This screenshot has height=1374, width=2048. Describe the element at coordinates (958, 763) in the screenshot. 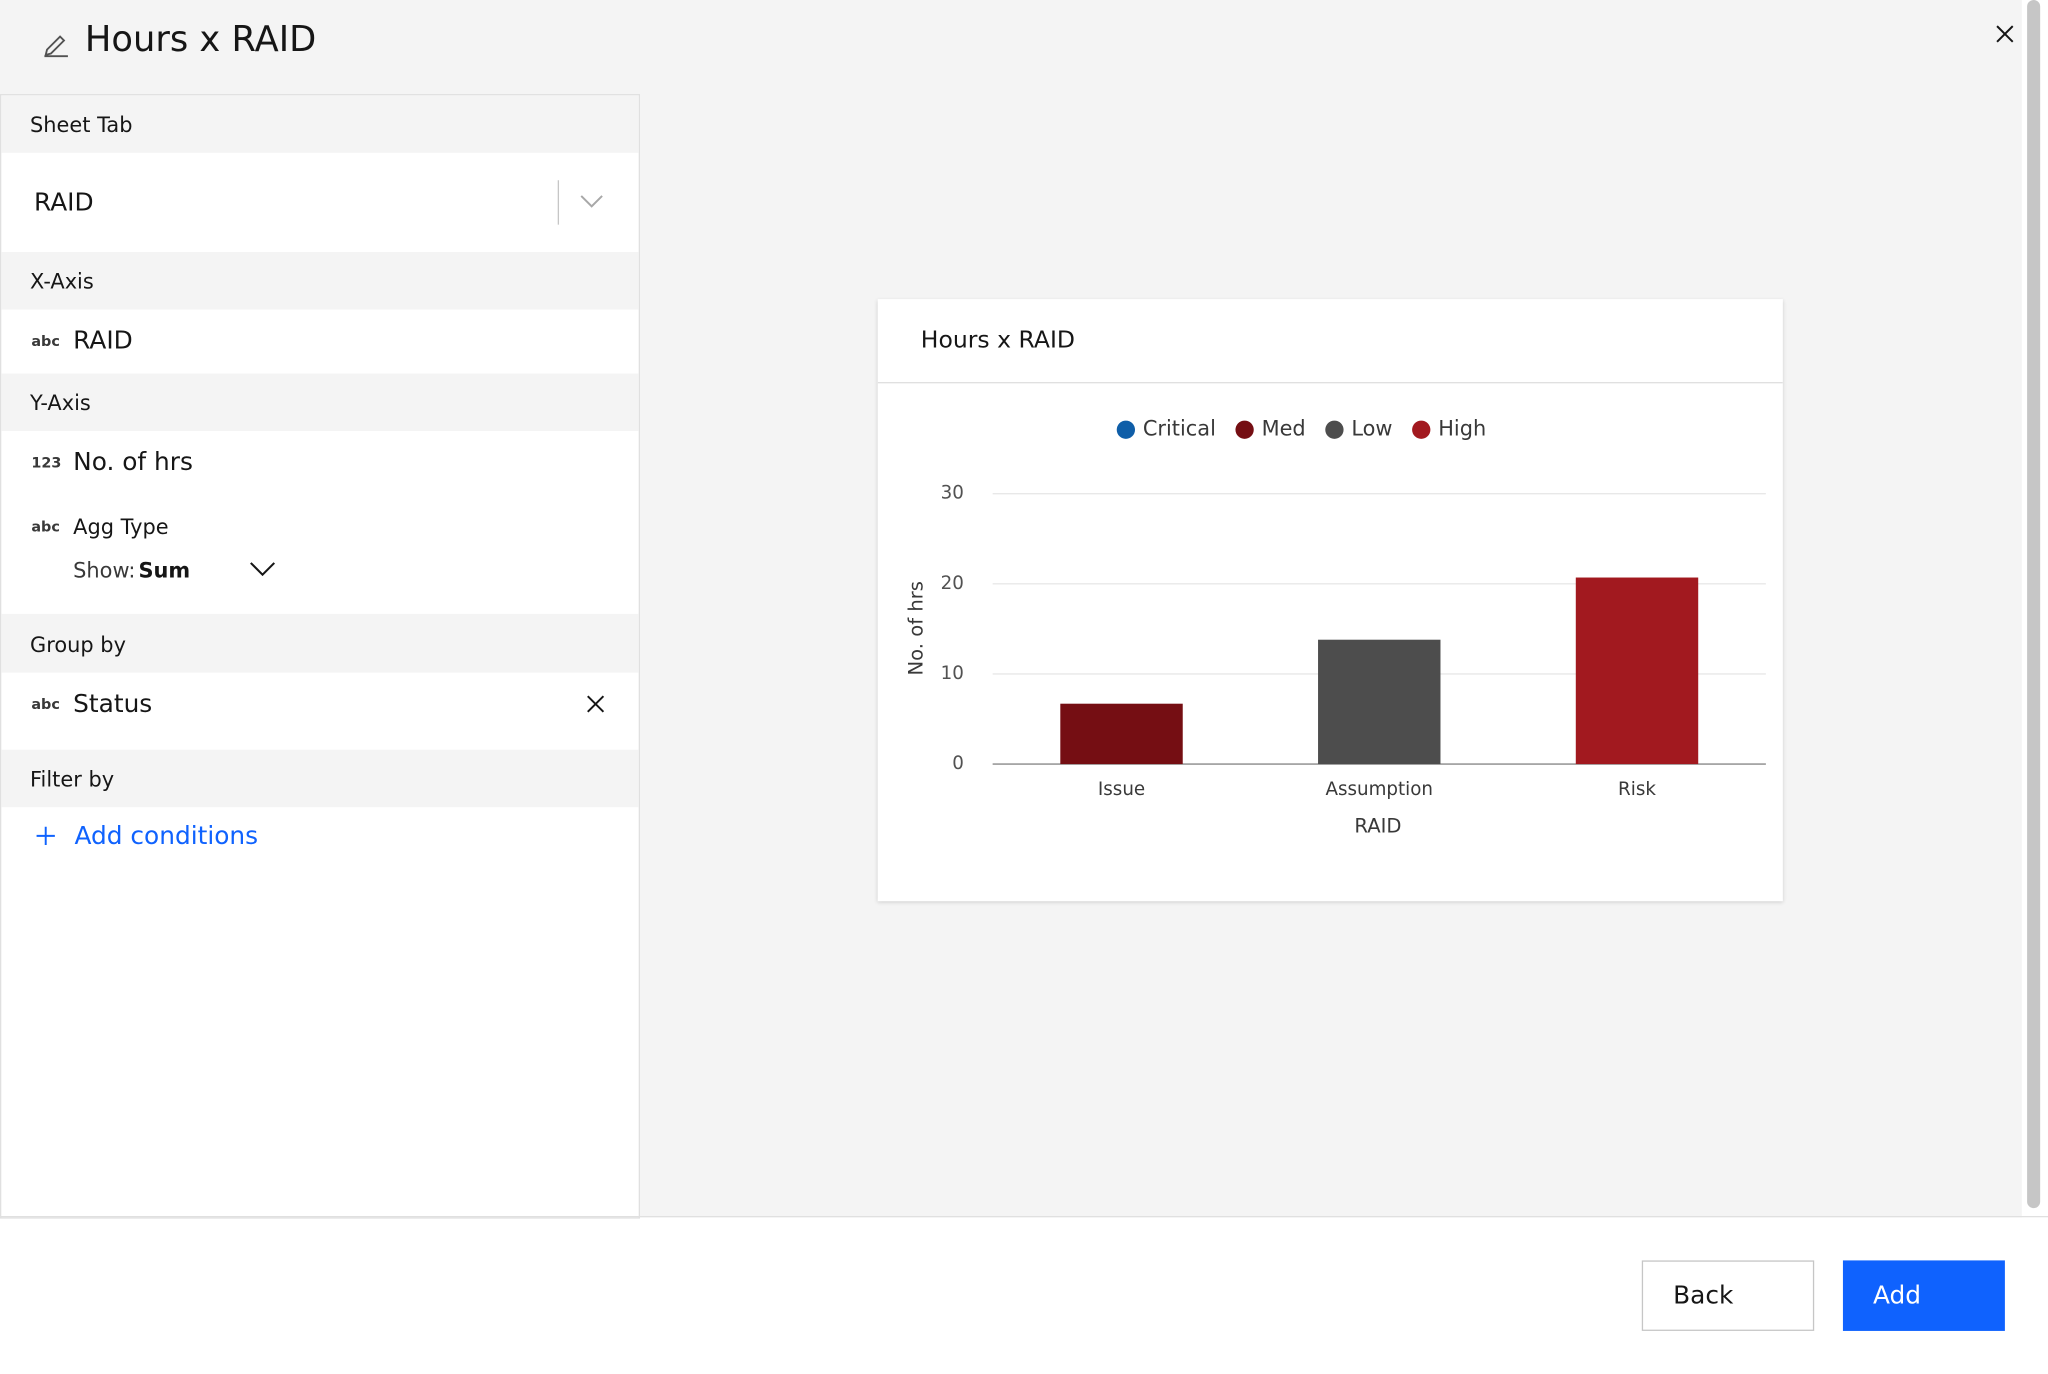

I see `y-tick-label: 0` at that location.